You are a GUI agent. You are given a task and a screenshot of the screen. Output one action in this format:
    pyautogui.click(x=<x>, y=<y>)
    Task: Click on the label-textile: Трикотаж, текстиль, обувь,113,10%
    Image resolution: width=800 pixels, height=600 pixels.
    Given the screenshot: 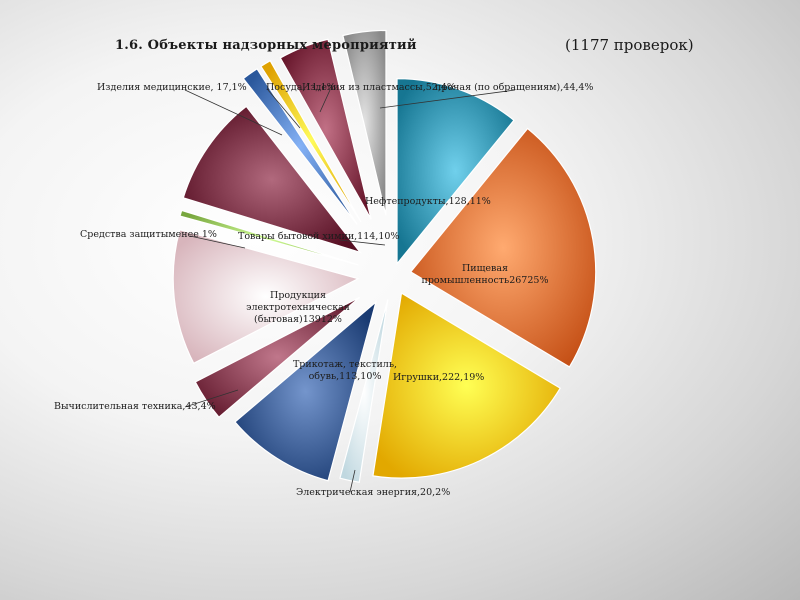 What is the action you would take?
    pyautogui.click(x=345, y=370)
    